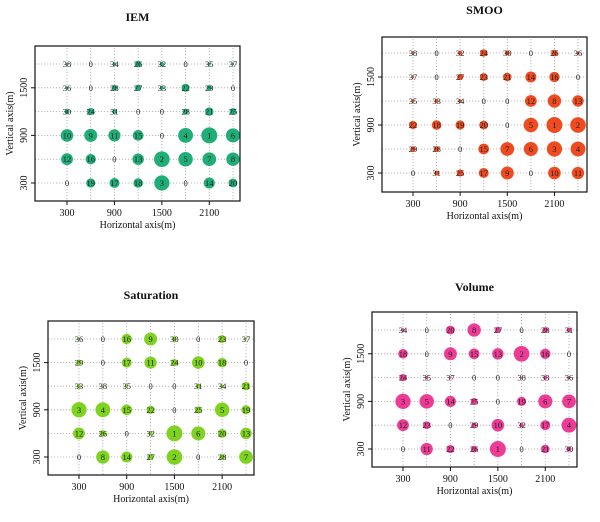  What do you see at coordinates (79, 339) in the screenshot?
I see `data-label: 36` at bounding box center [79, 339].